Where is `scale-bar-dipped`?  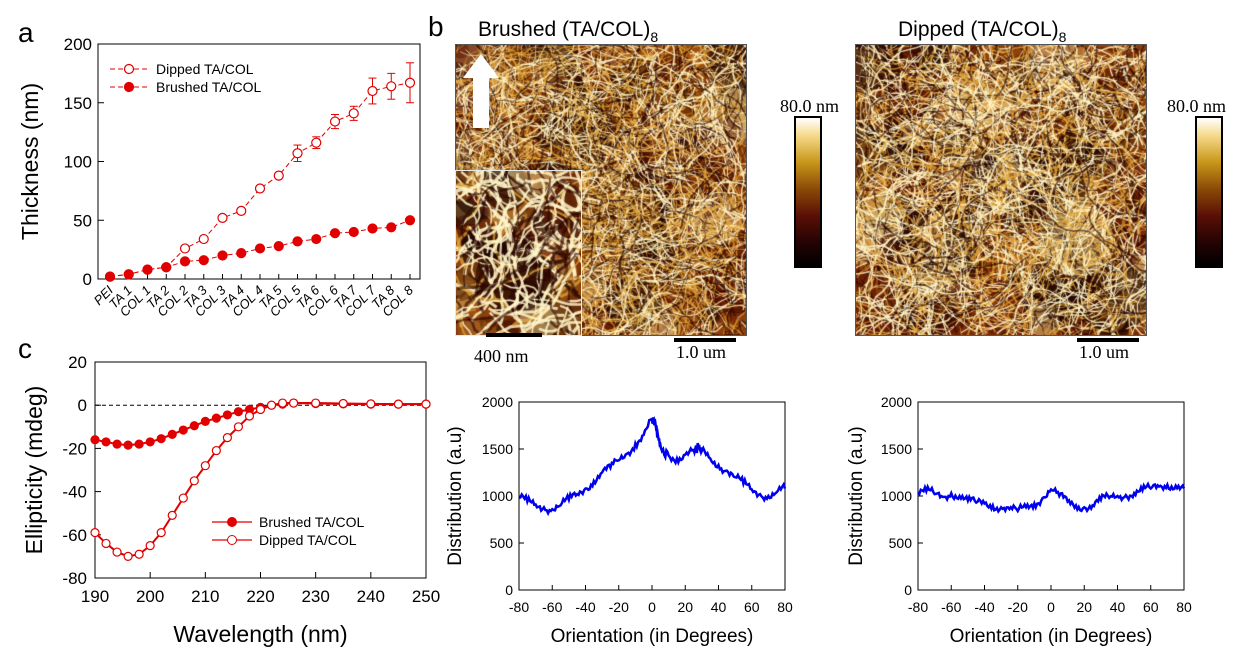
scale-bar-dipped is located at coordinates (1108, 340).